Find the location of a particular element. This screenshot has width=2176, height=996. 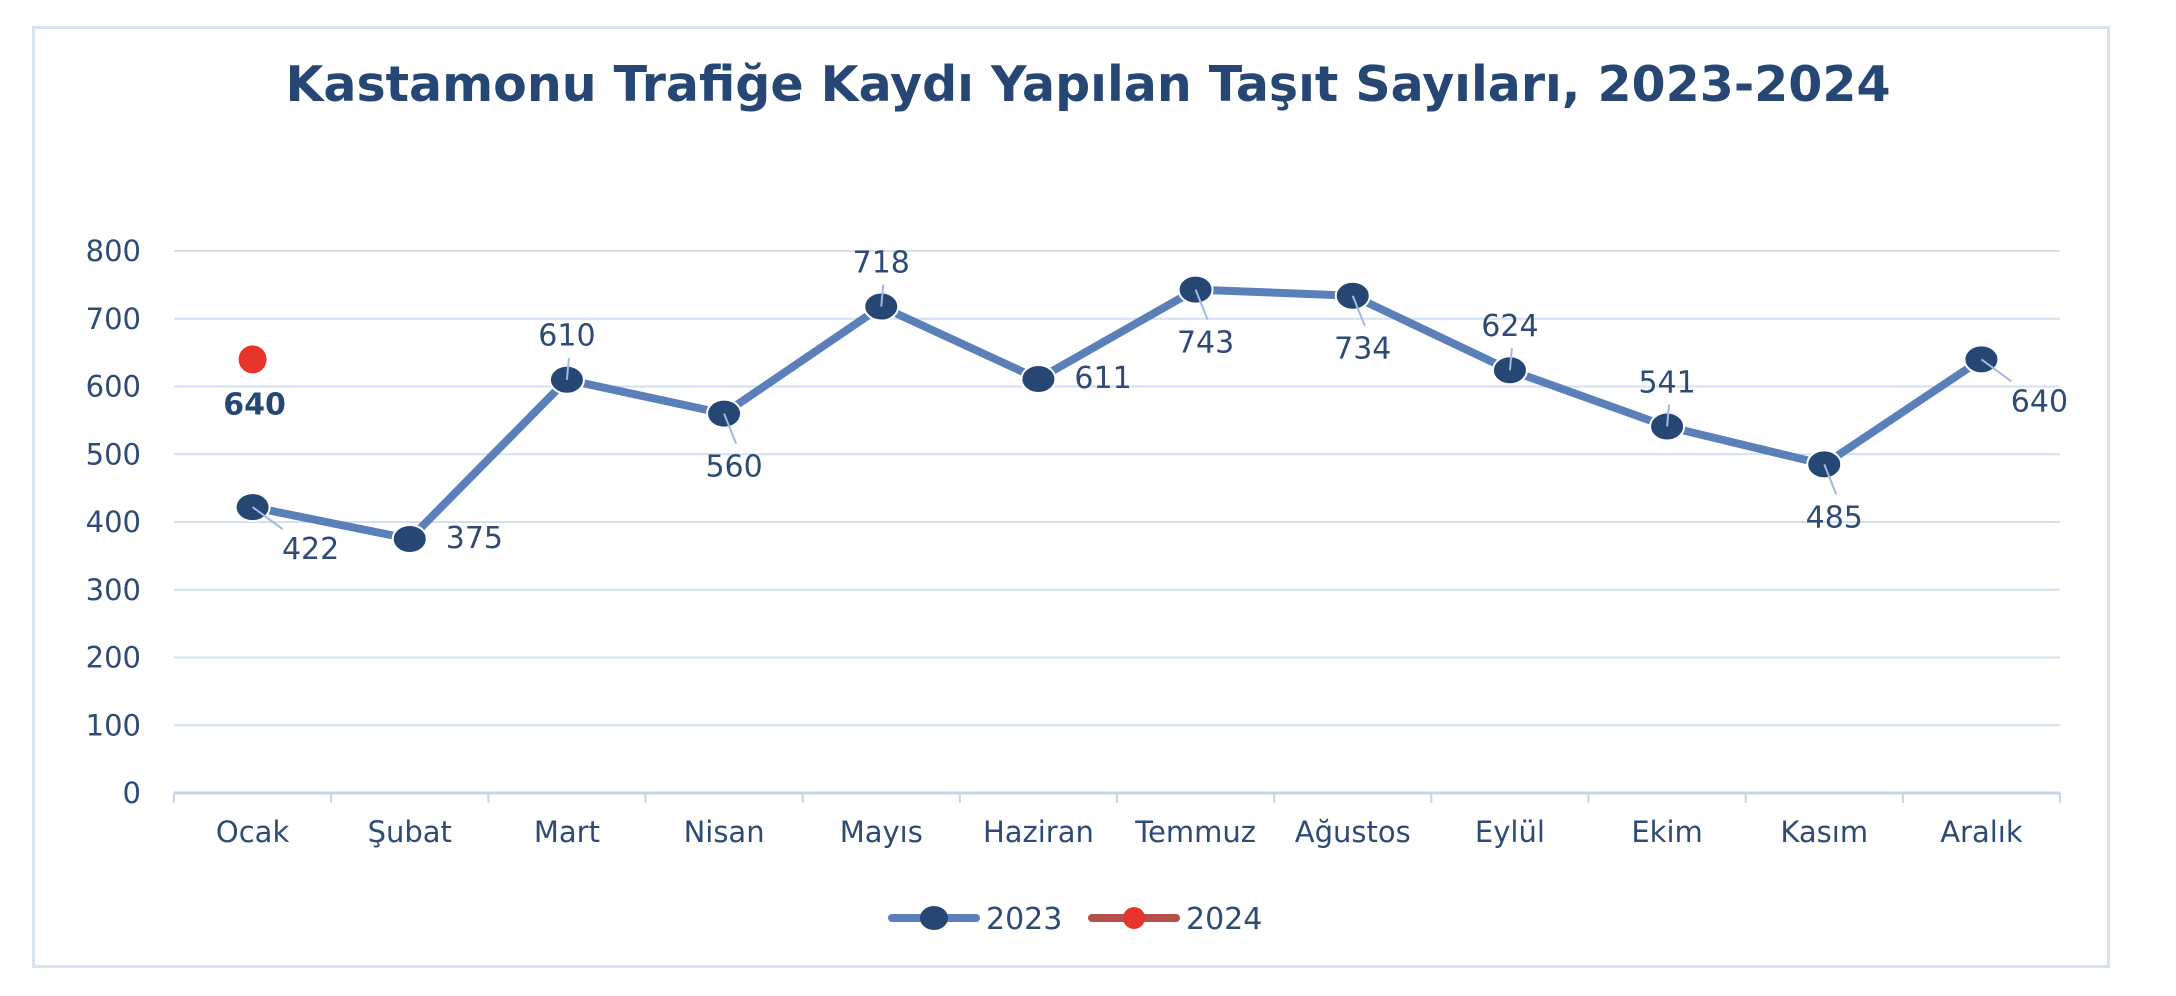

data-label: 422 is located at coordinates (310, 549).